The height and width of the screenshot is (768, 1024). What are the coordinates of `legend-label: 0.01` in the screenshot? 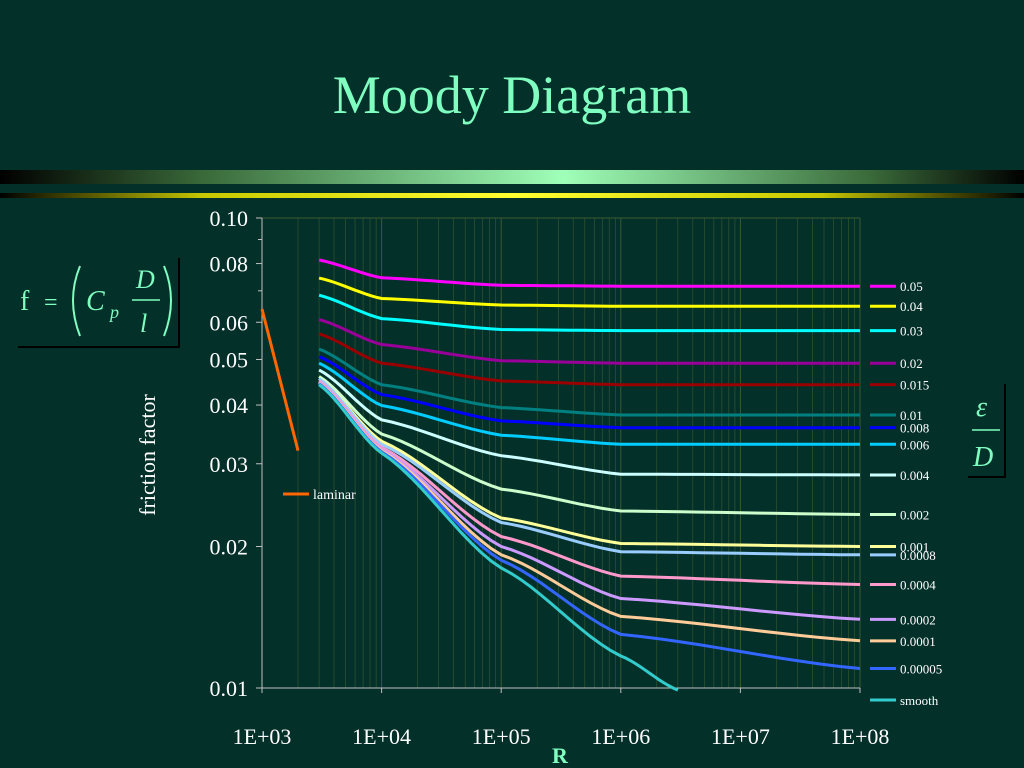 It's located at (911, 415).